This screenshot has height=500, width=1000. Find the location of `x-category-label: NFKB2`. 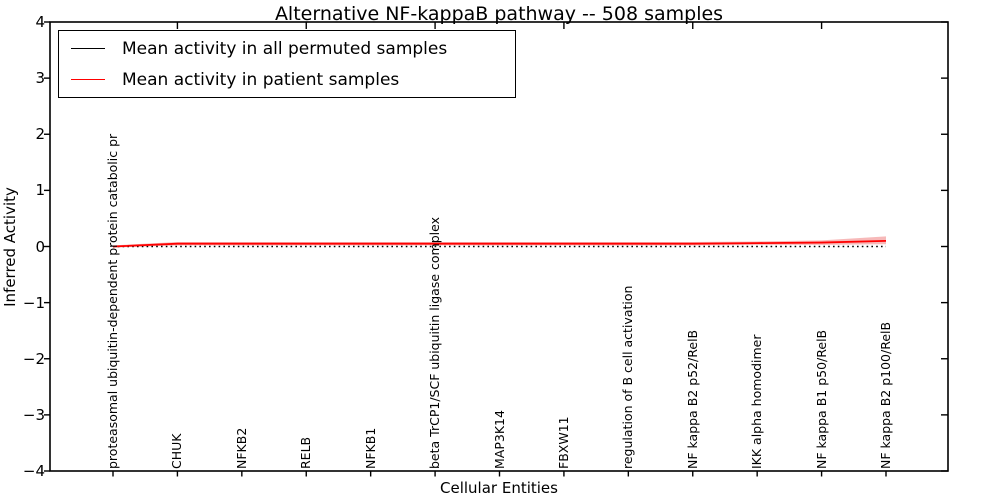

x-category-label: NFKB2 is located at coordinates (241, 448).